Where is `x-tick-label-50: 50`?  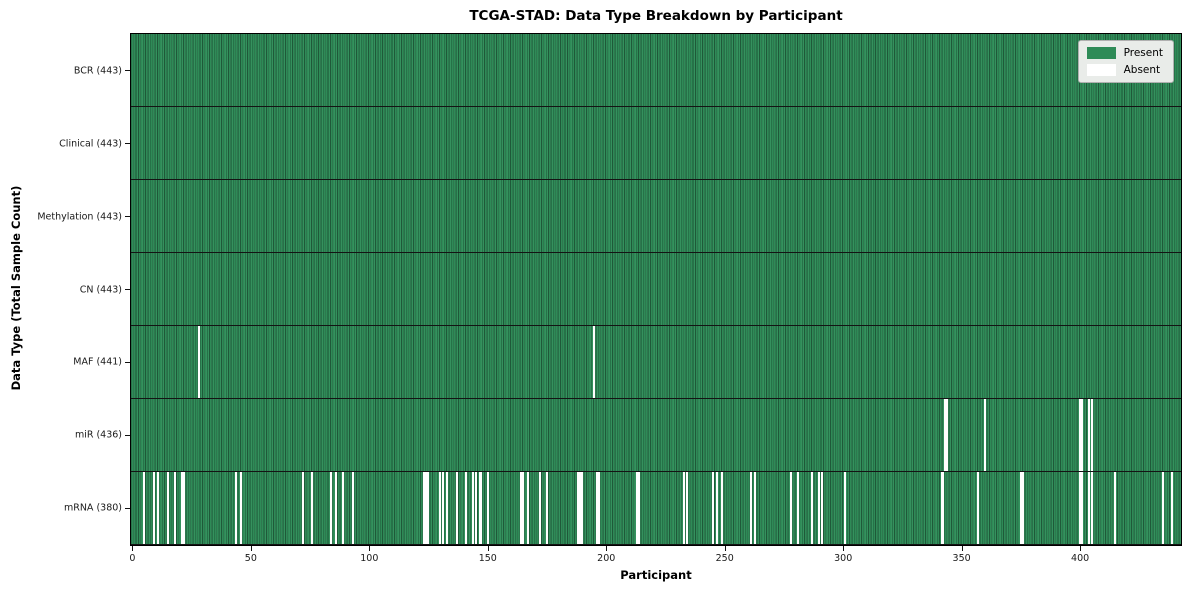
x-tick-label-50: 50 is located at coordinates (250, 558).